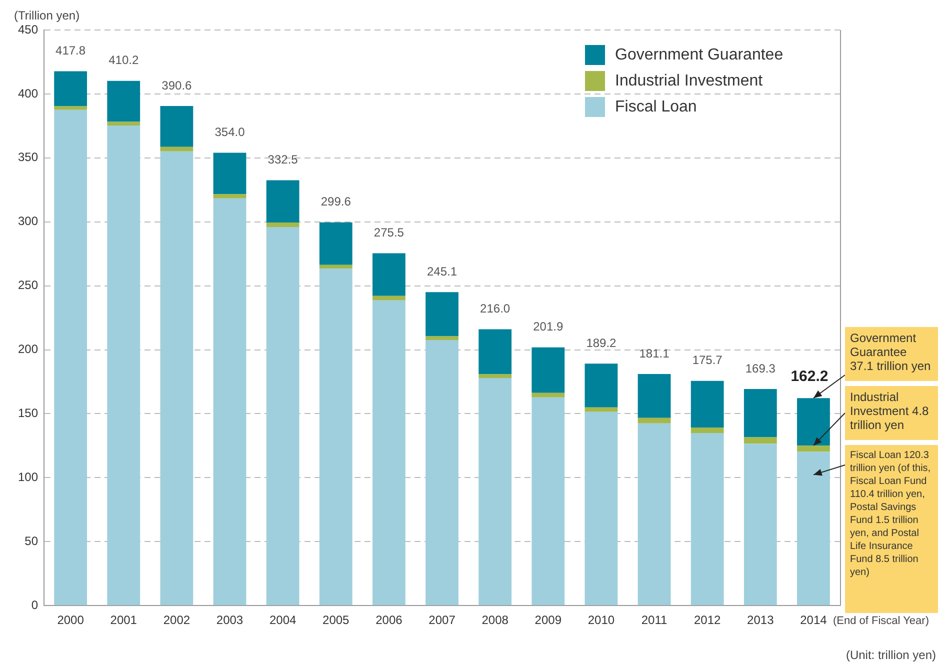 Image resolution: width=948 pixels, height=672 pixels. Describe the element at coordinates (891, 413) in the screenshot. I see `annotation: Industrial Investment 4.8 trillion yen` at that location.